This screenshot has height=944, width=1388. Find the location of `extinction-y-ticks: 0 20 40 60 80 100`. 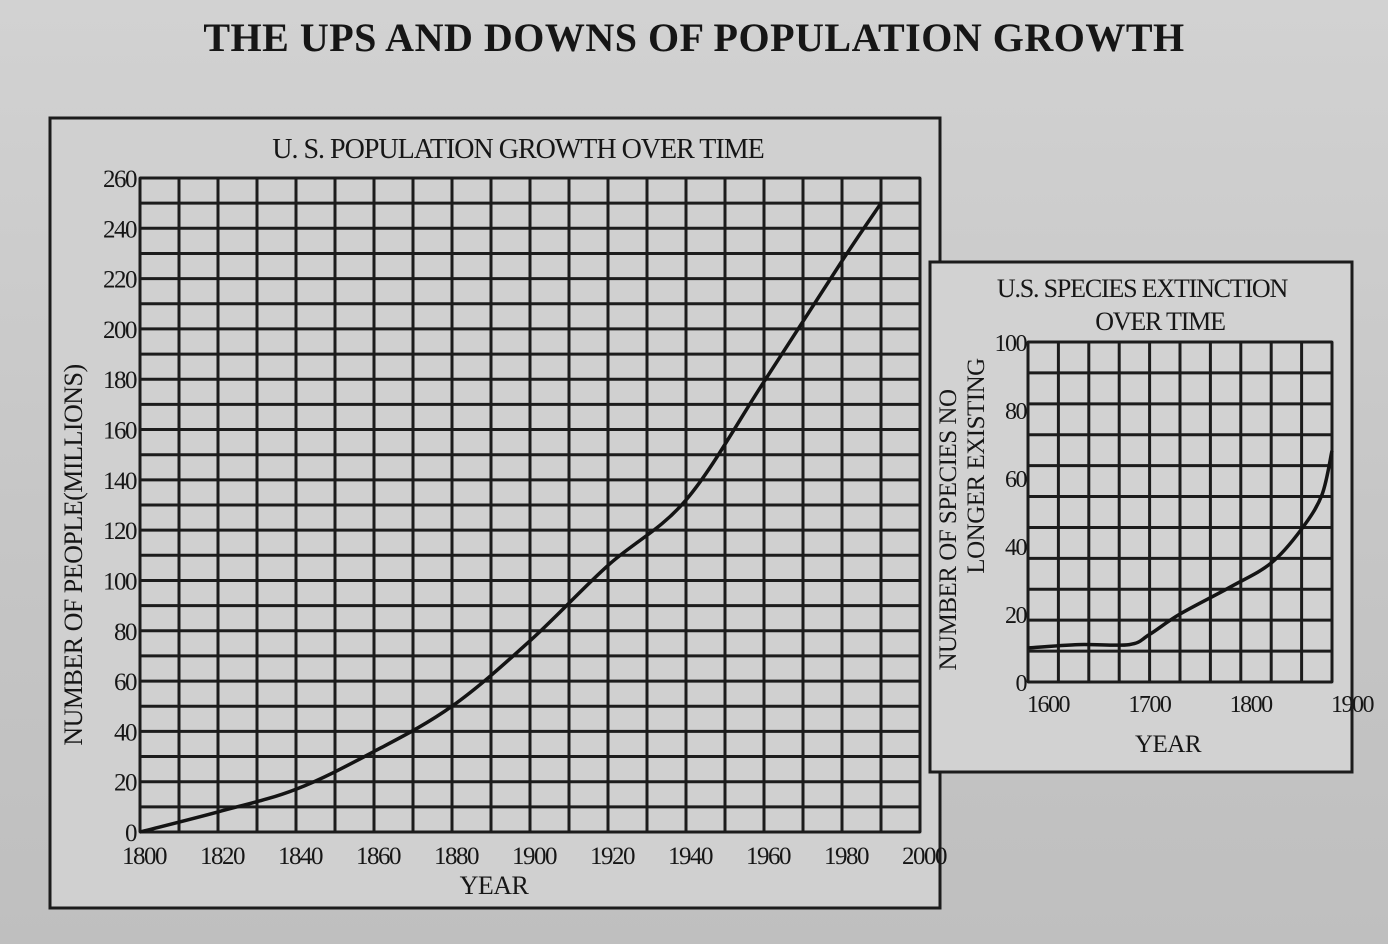

extinction-y-ticks: 0 20 40 60 80 100 is located at coordinates (1012, 514).